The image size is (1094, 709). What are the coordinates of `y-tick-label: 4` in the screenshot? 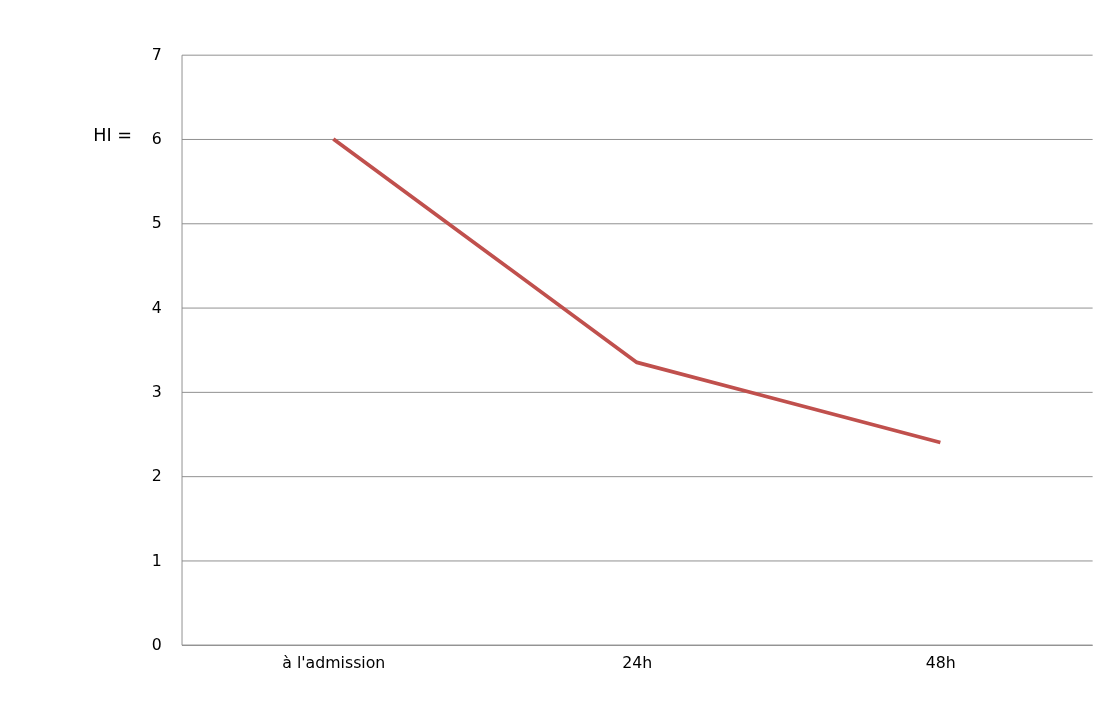 It's located at (156, 307).